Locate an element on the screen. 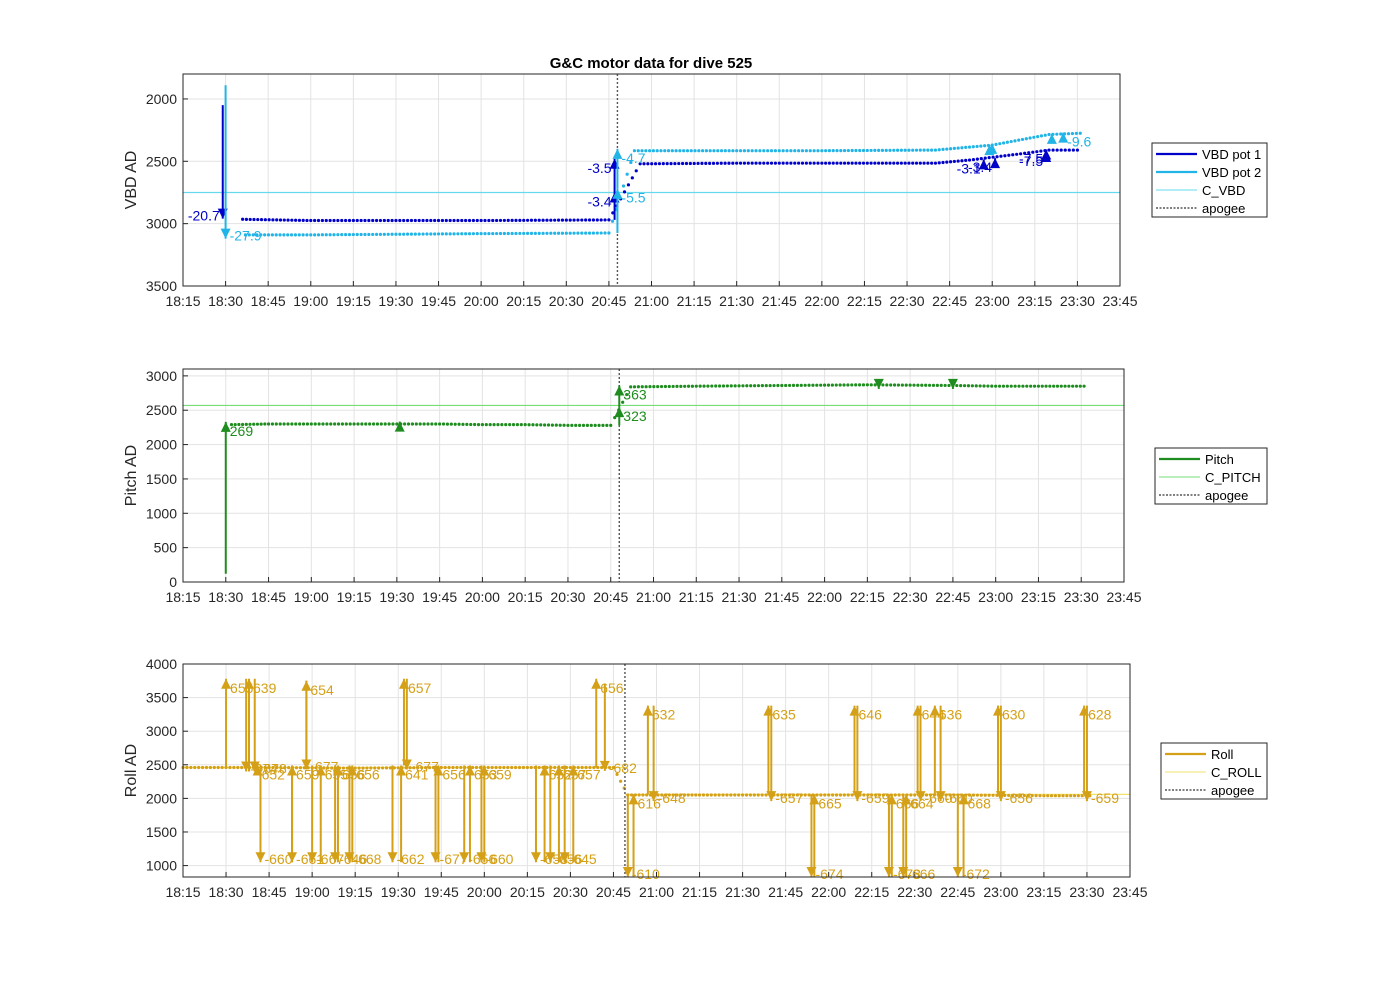 The image size is (1400, 986). plot-frame is located at coordinates (656, 770).